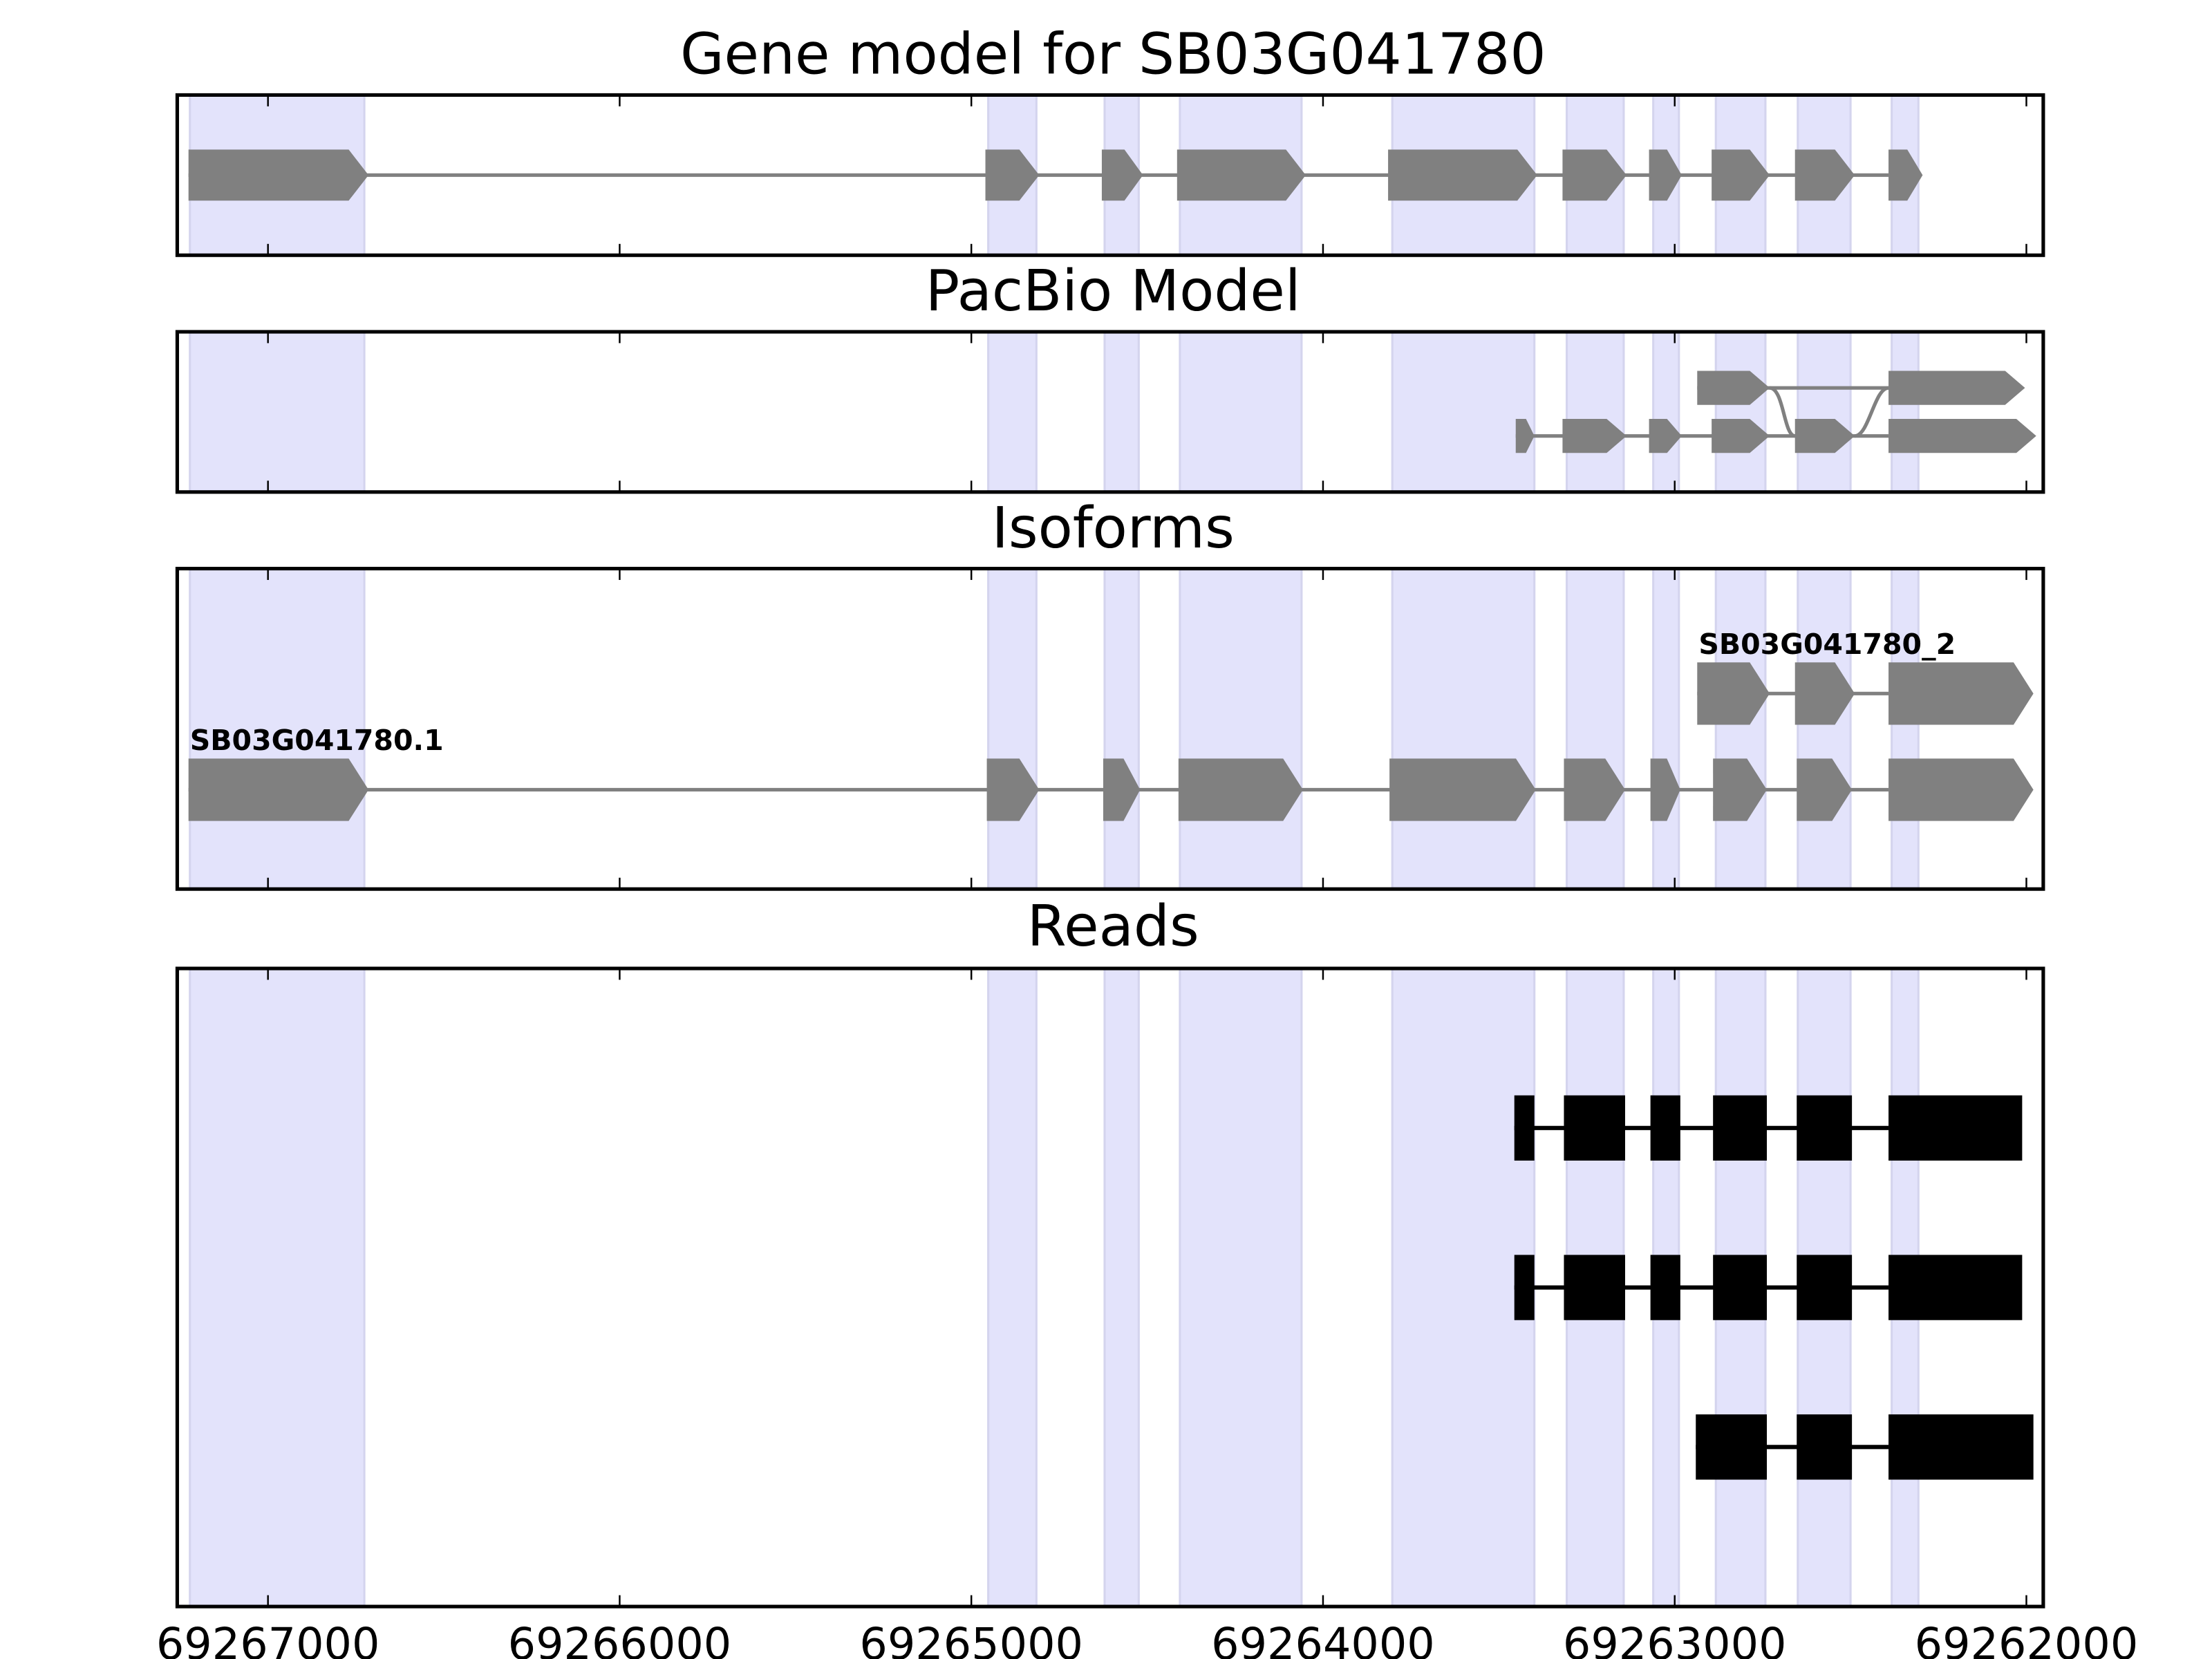 The height and width of the screenshot is (1659, 2212). What do you see at coordinates (971, 1638) in the screenshot?
I see `x-tick-label: 69265000` at bounding box center [971, 1638].